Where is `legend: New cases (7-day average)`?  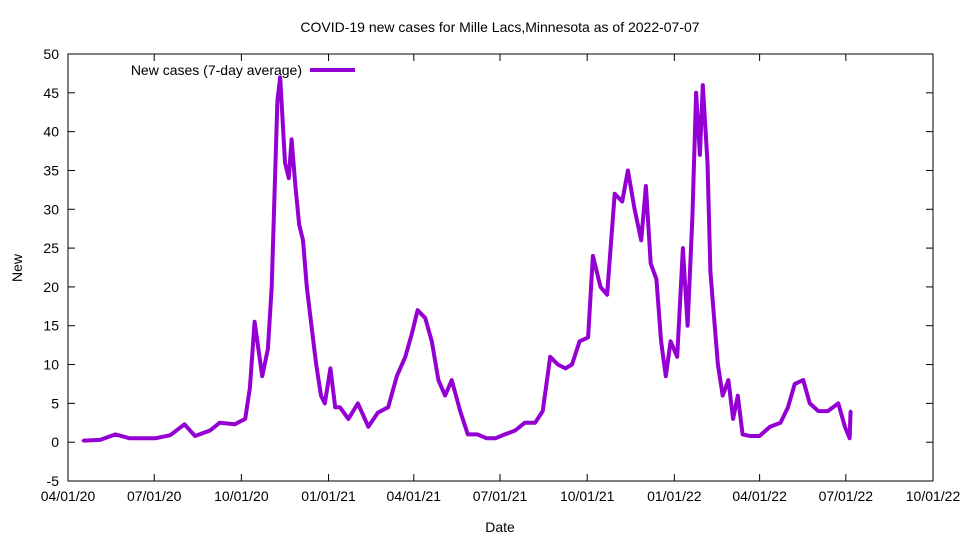
legend: New cases (7-day average) is located at coordinates (243, 70).